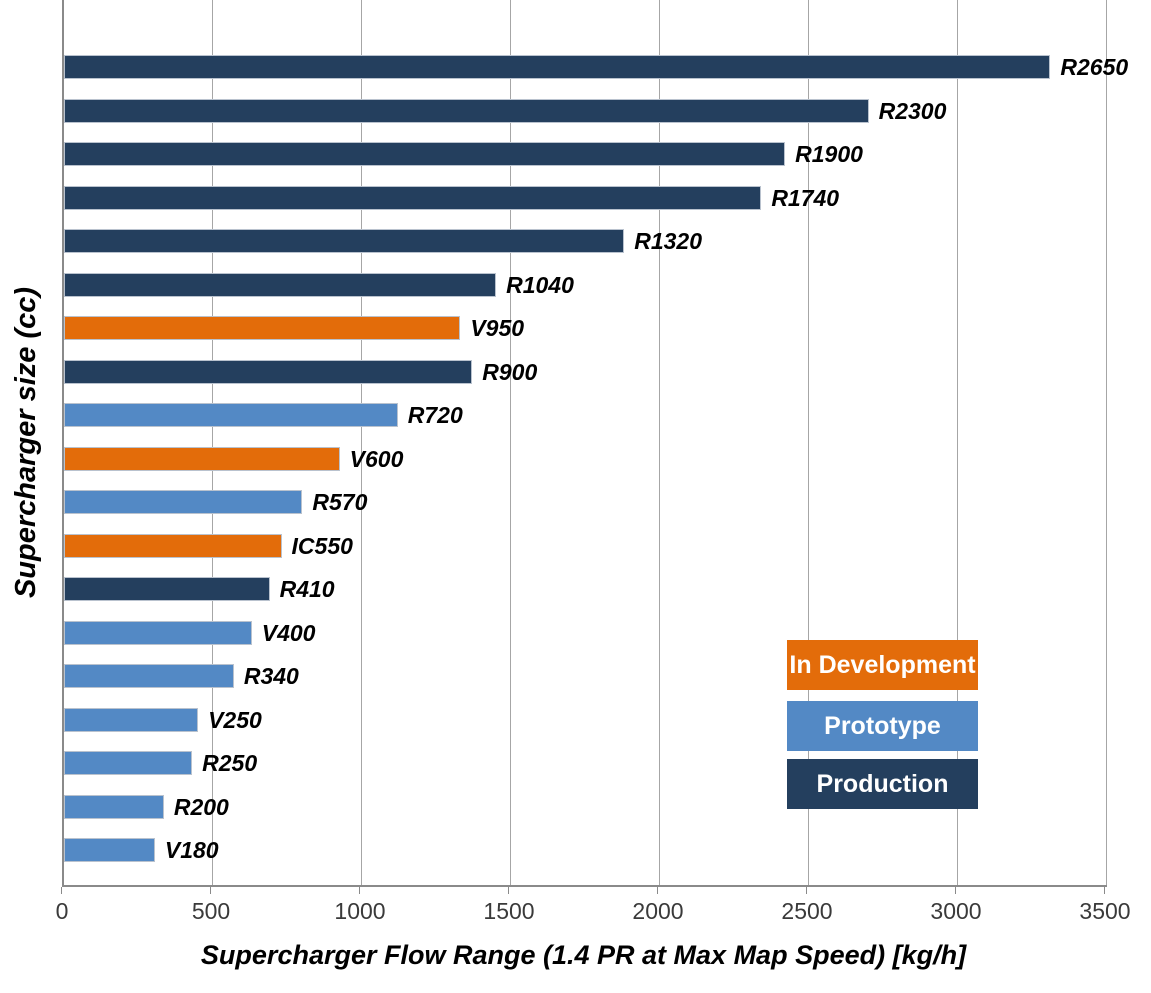  Describe the element at coordinates (583, 890) in the screenshot. I see `x-axis` at that location.